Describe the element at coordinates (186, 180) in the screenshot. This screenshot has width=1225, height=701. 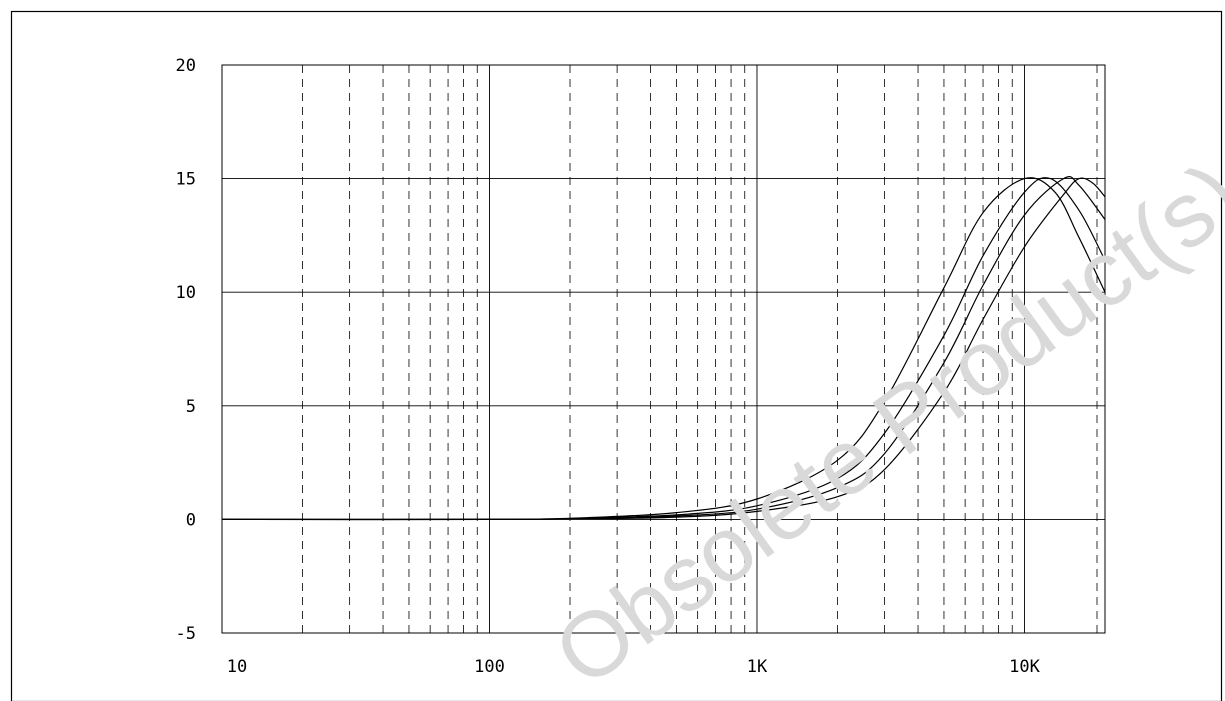
I see `y-tick-label: 15` at that location.